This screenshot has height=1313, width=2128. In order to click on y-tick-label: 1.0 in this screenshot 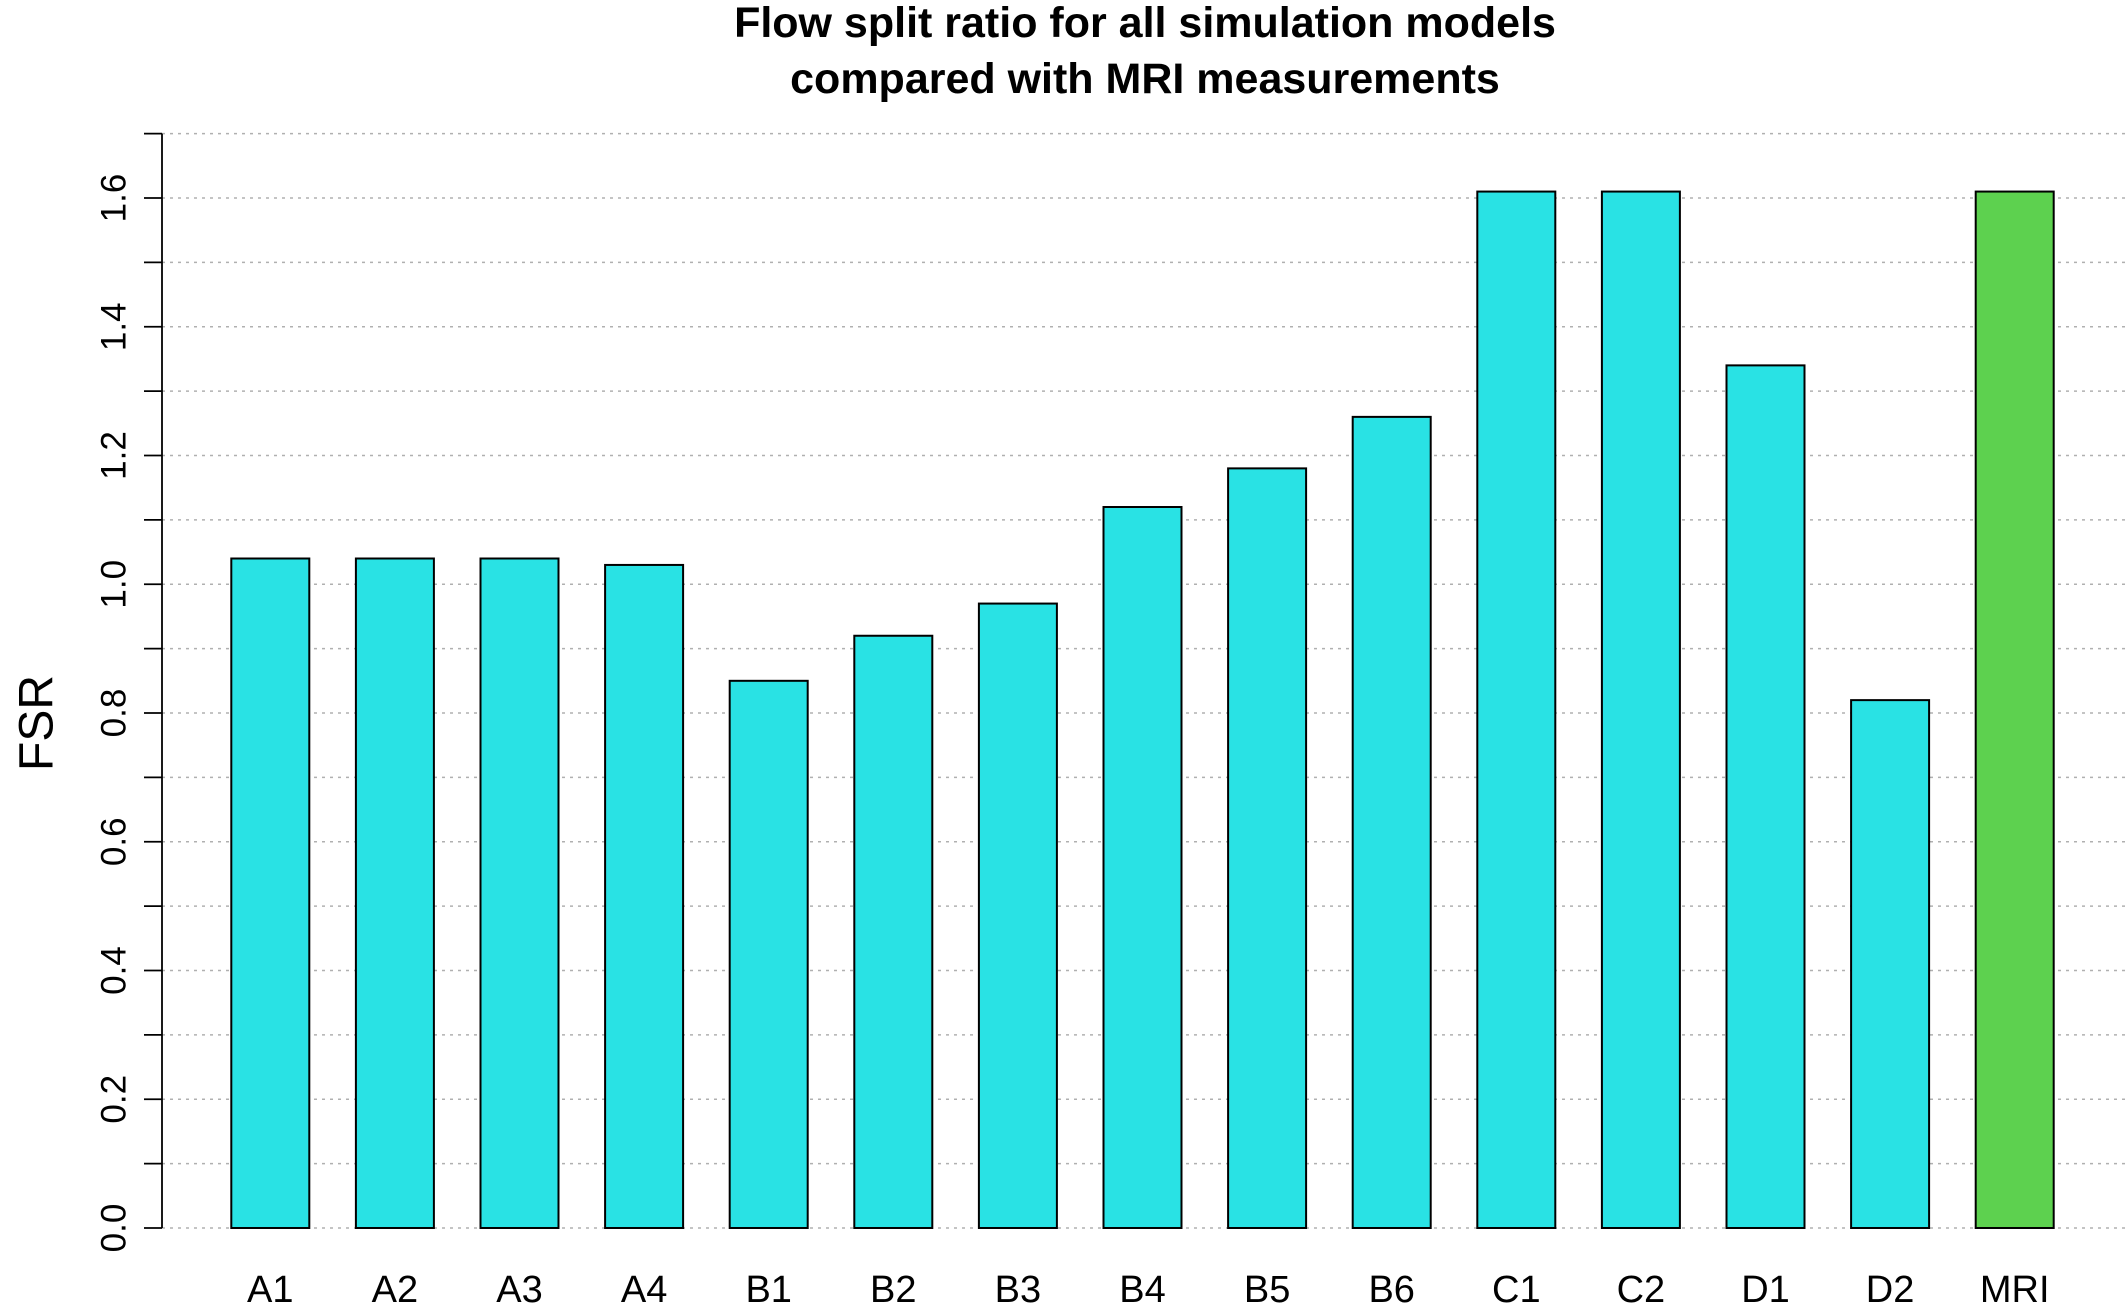, I will do `click(114, 584)`.